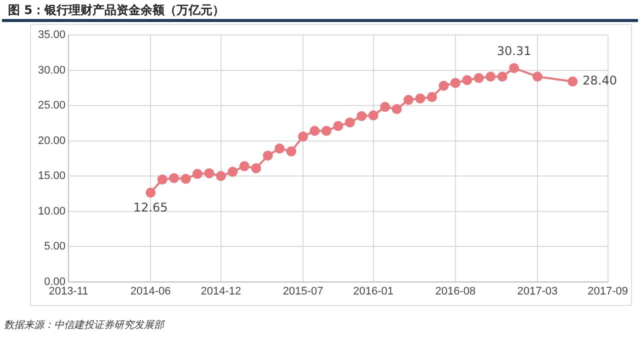 The width and height of the screenshot is (640, 339). What do you see at coordinates (608, 291) in the screenshot?
I see `x-tick-label: 2017-09` at bounding box center [608, 291].